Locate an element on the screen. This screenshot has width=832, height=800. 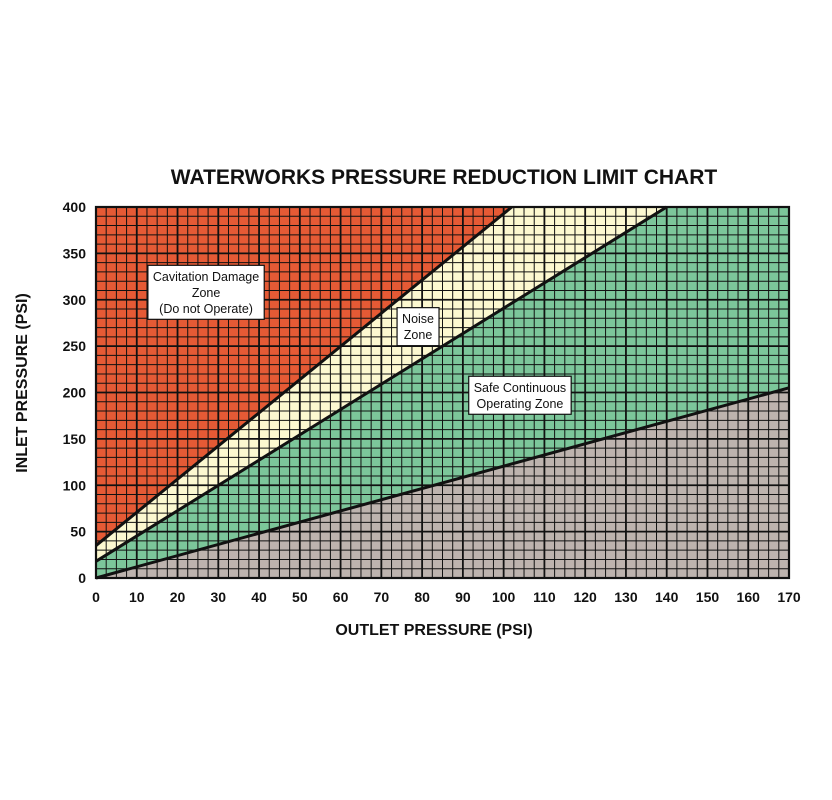
y-axis-label: INLET PRESSURE (PSI) is located at coordinates (22, 383).